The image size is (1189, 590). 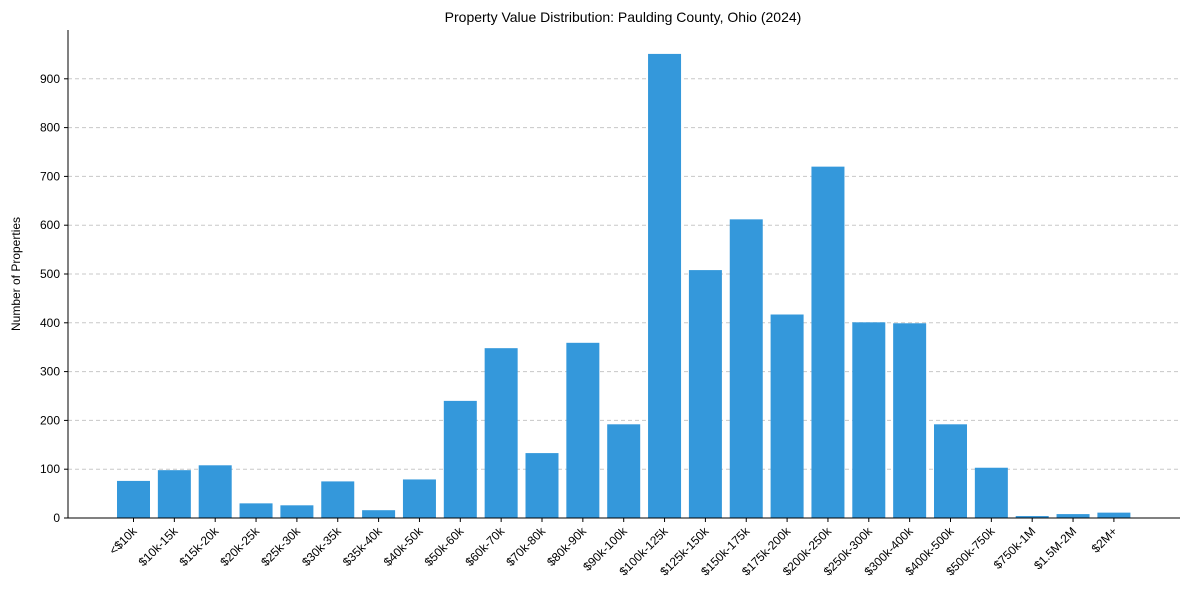 What do you see at coordinates (240, 547) in the screenshot?
I see `x-tick-label: $20k-25k` at bounding box center [240, 547].